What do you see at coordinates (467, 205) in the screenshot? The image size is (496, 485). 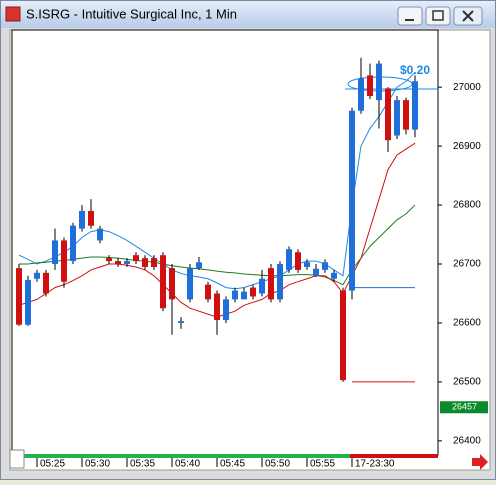 I see `y-tick-label: 26800` at bounding box center [467, 205].